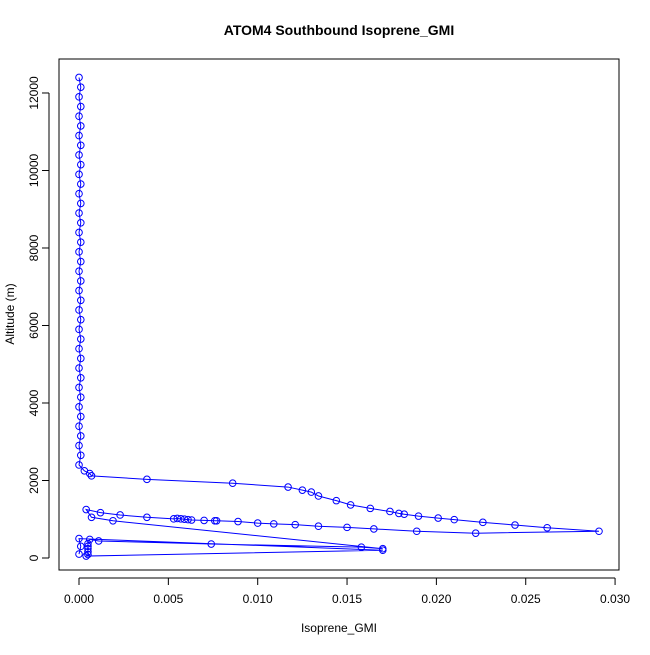  I want to click on y-tick-label: 8000, so click(34, 247).